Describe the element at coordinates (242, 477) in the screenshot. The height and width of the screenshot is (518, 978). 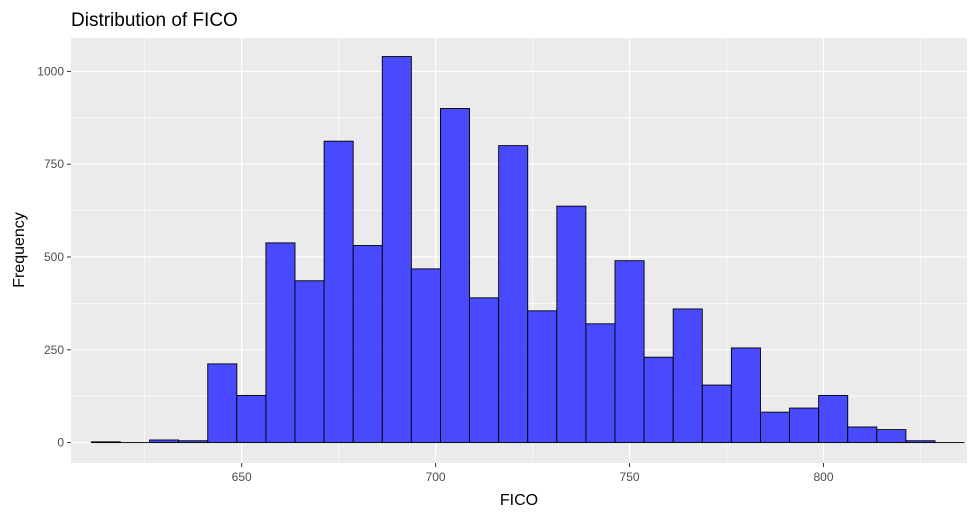
I see `x-tick-label: 650` at that location.